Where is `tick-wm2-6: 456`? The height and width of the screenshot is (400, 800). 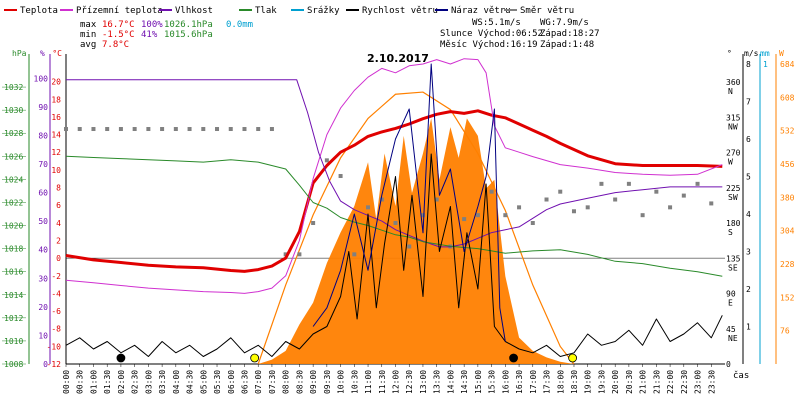 tick-wm2-6: 456 is located at coordinates (787, 164).